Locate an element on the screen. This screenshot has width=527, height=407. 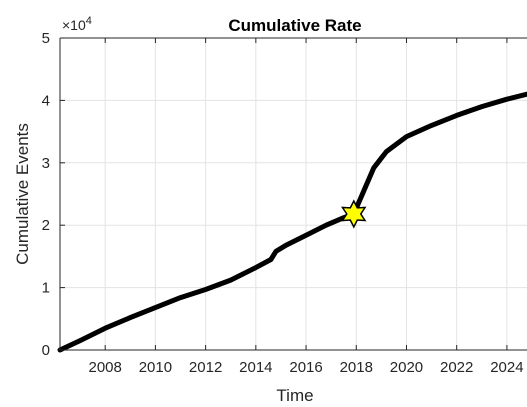
y-tick-label: 5 is located at coordinates (46, 38).